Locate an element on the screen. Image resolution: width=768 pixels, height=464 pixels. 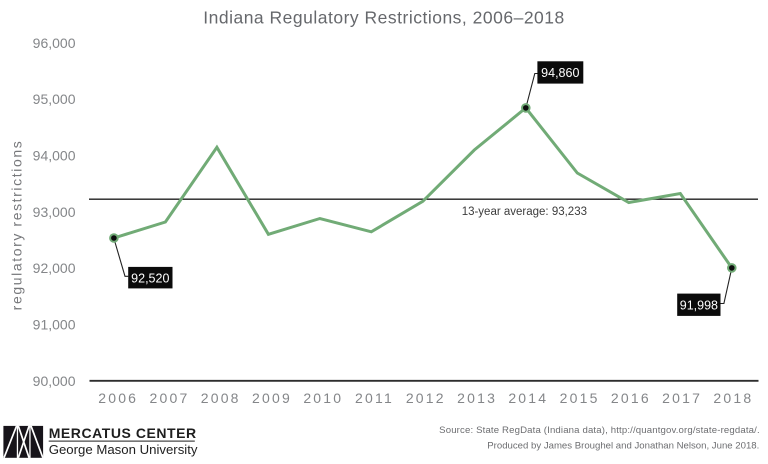
svg-text: 95,000 is located at coordinates (54, 99).